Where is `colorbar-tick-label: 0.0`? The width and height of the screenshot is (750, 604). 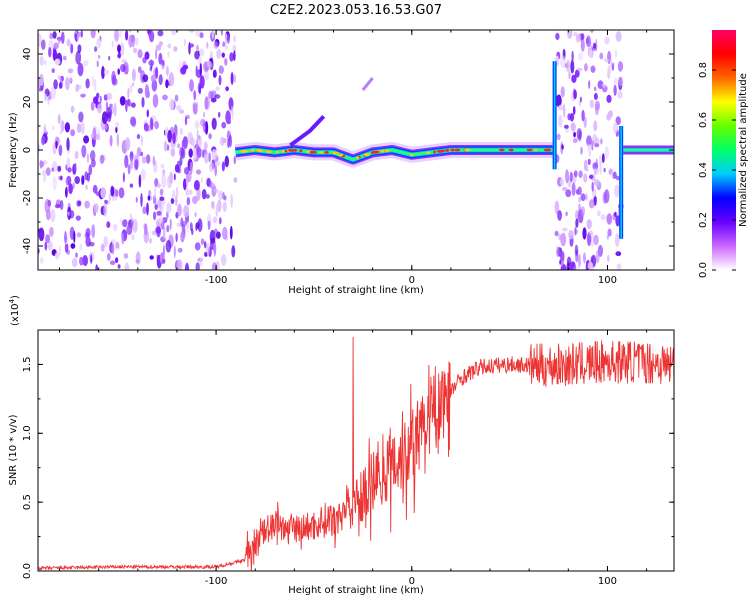 colorbar-tick-label: 0.0 is located at coordinates (703, 270).